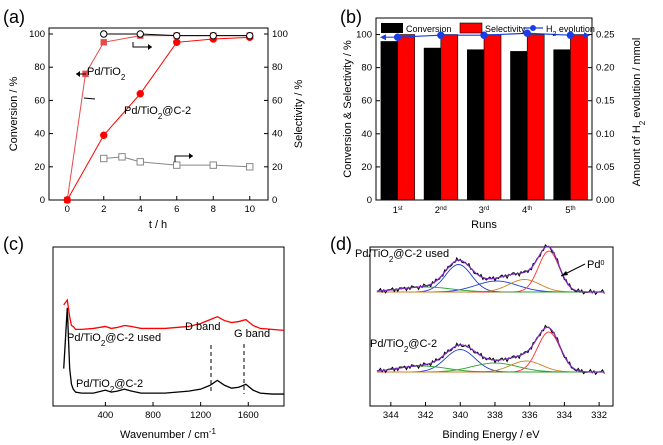 The image size is (663, 445). What do you see at coordinates (277, 67) in the screenshot?
I see `y2-tick-label-a: 80` at bounding box center [277, 67].